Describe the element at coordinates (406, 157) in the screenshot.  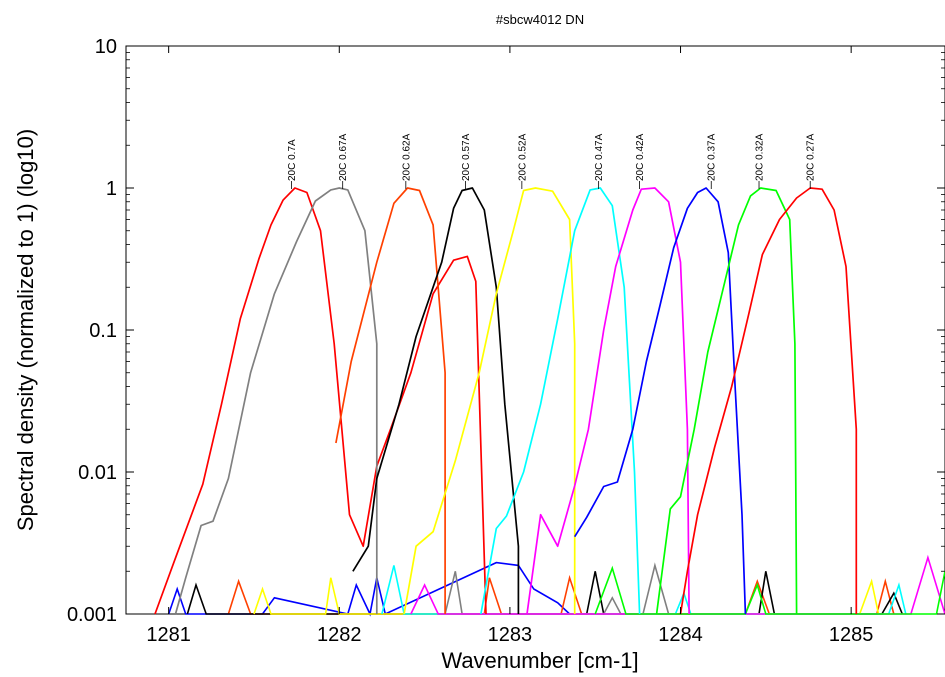
I see `peak-label-2: 20C 0.62A` at that location.